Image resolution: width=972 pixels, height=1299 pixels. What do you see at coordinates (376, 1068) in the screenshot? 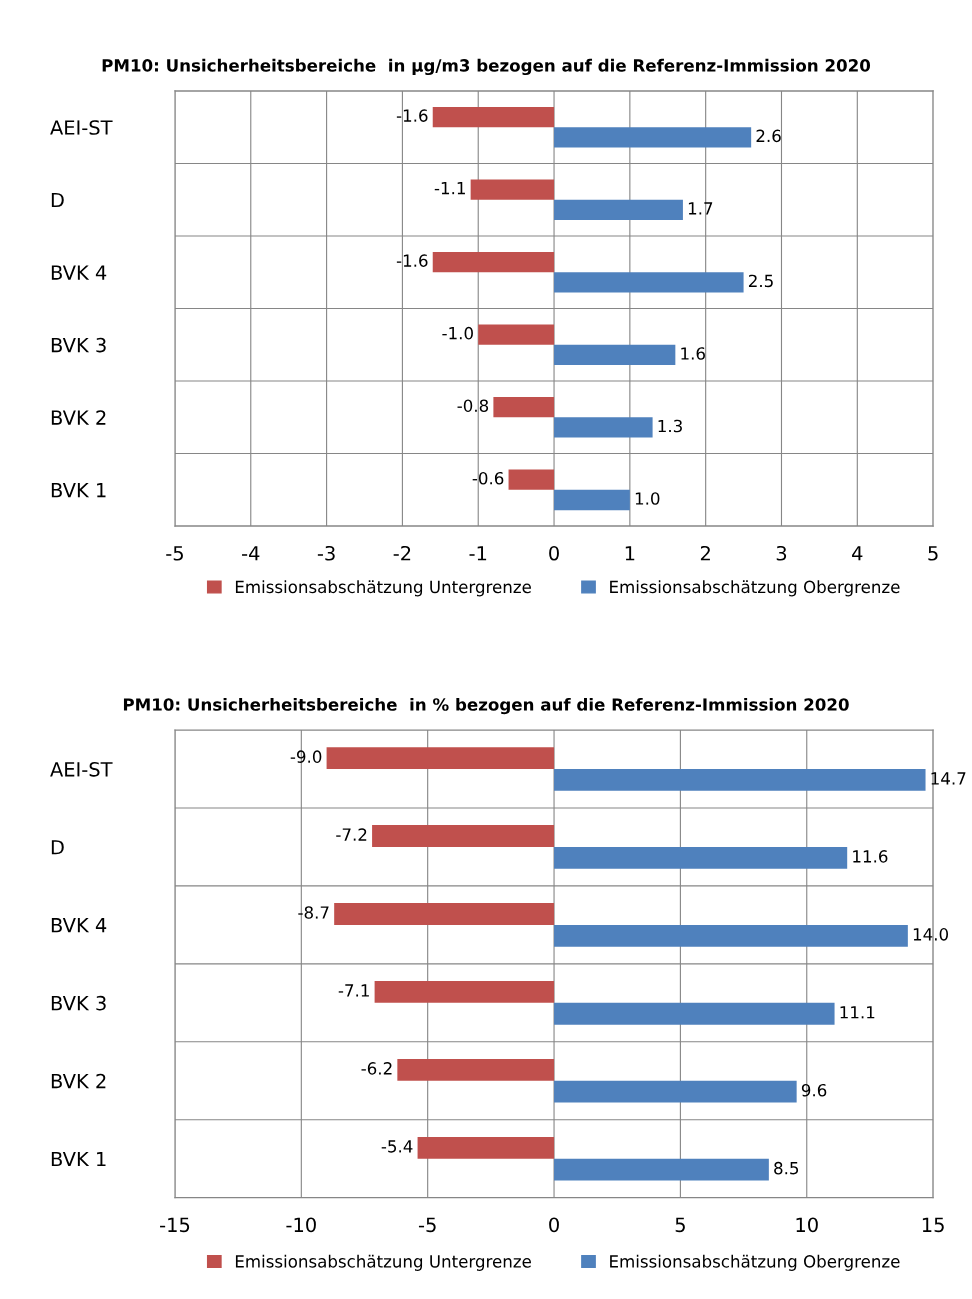
I see `data-label: -6.2` at bounding box center [376, 1068].